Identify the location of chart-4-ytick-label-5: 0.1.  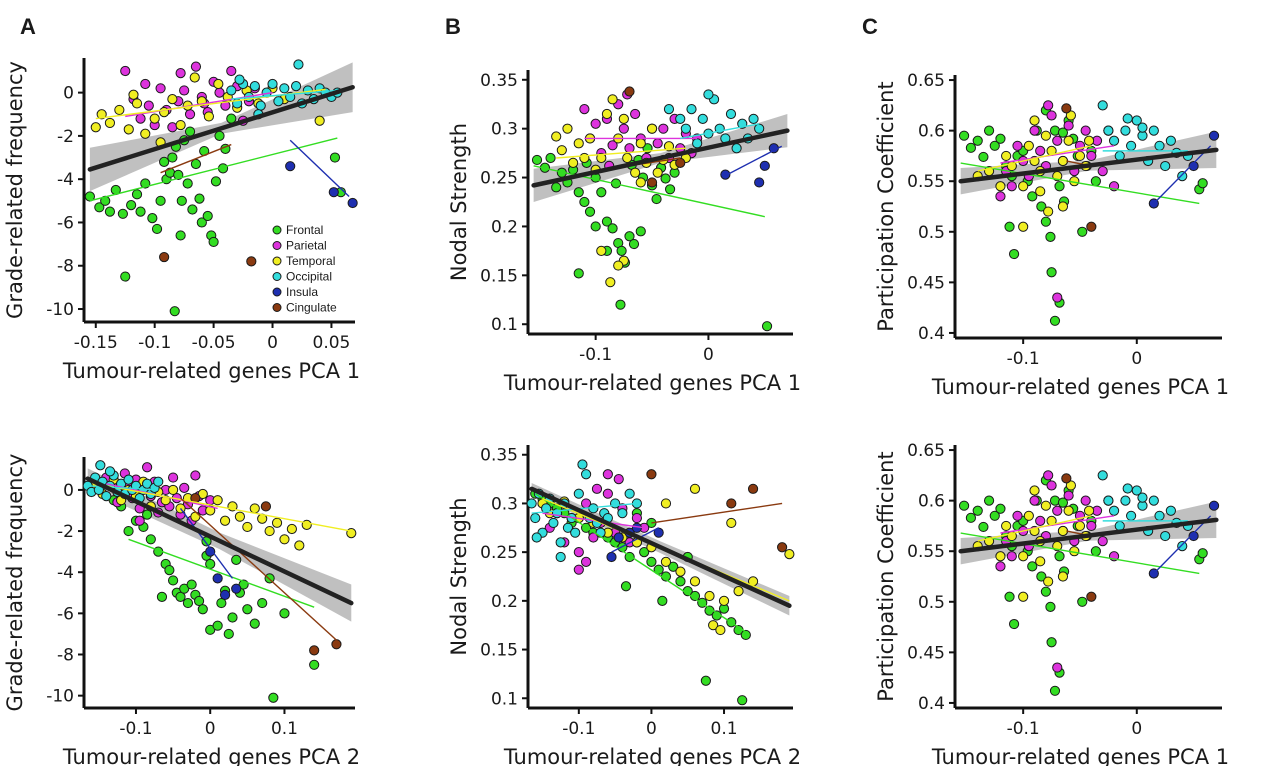
(504, 699).